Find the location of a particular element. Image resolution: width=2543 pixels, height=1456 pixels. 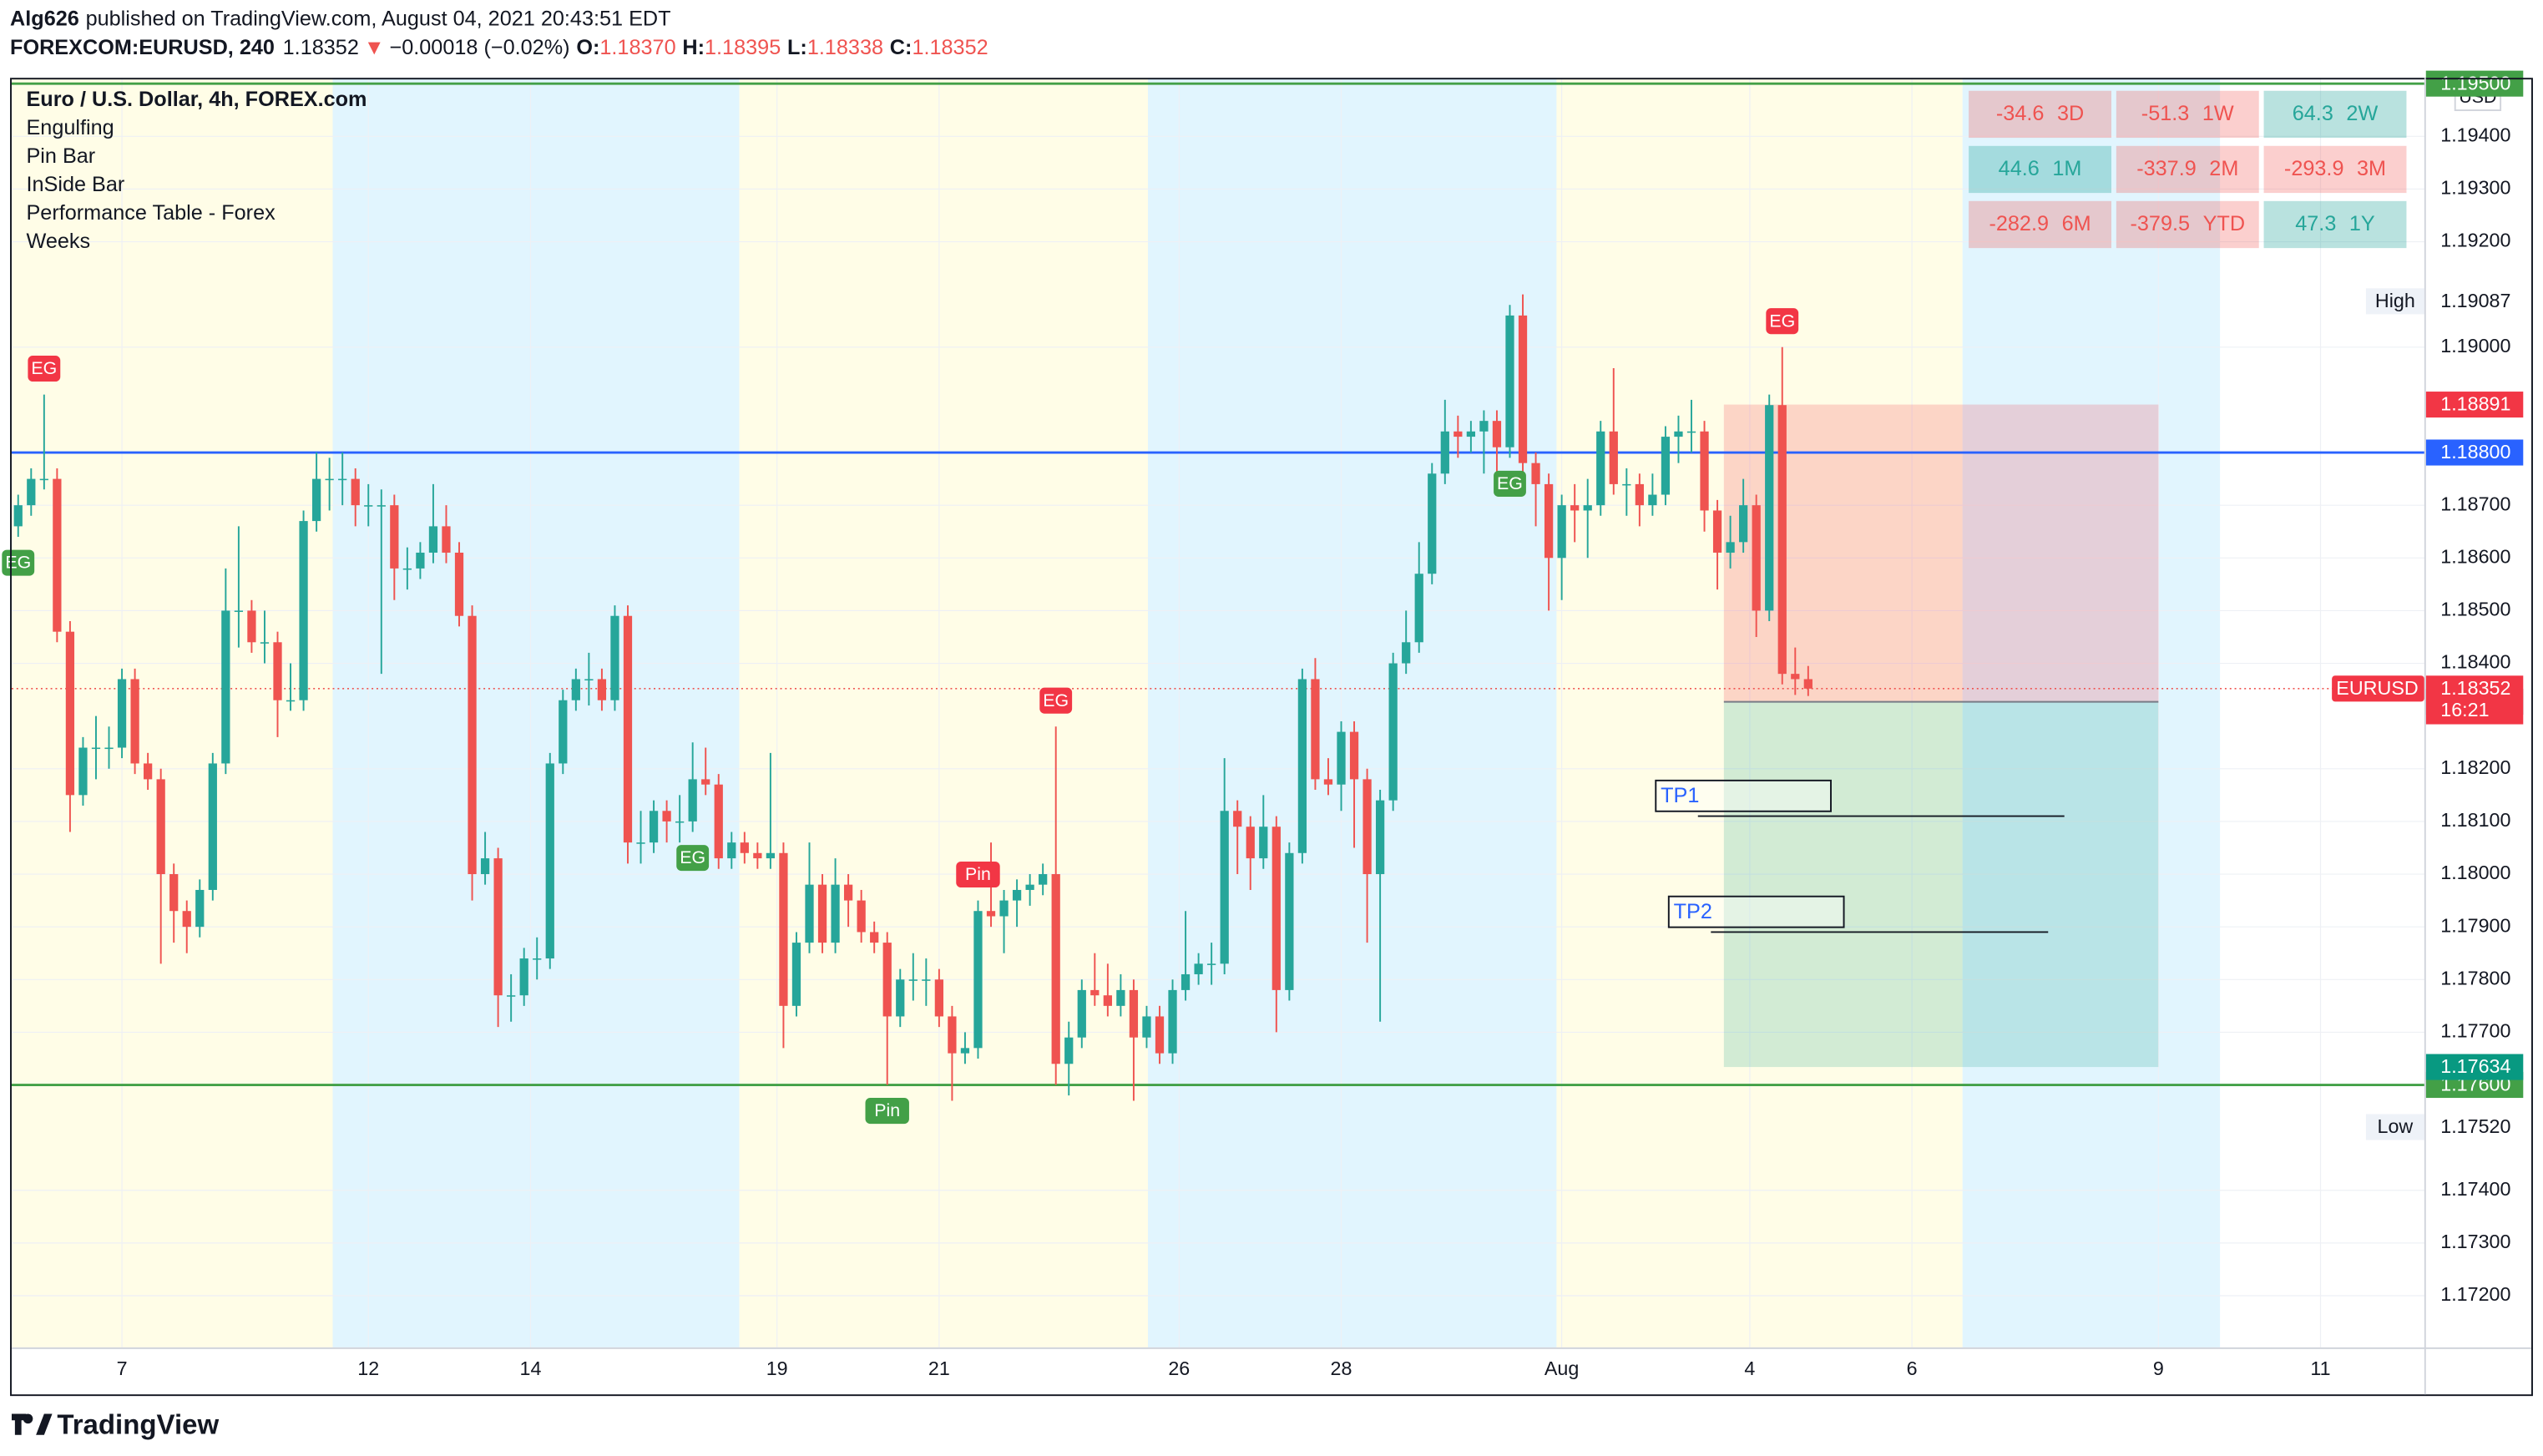

y-tick-label: 1.17800 is located at coordinates (2475, 977).